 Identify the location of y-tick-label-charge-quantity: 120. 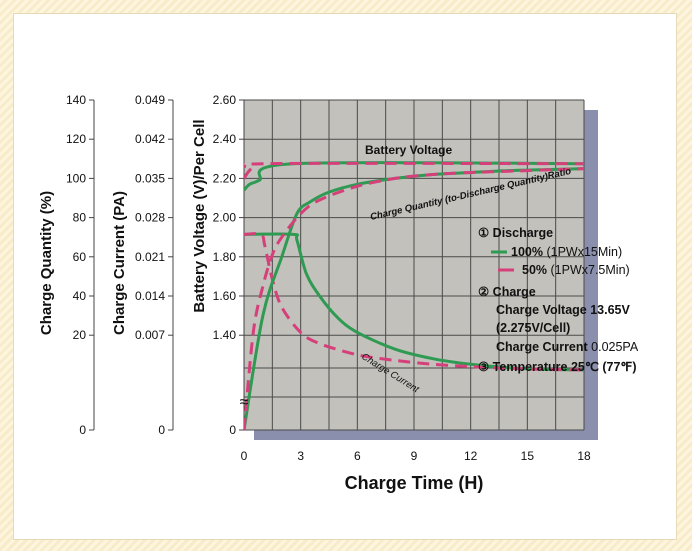
(76, 139).